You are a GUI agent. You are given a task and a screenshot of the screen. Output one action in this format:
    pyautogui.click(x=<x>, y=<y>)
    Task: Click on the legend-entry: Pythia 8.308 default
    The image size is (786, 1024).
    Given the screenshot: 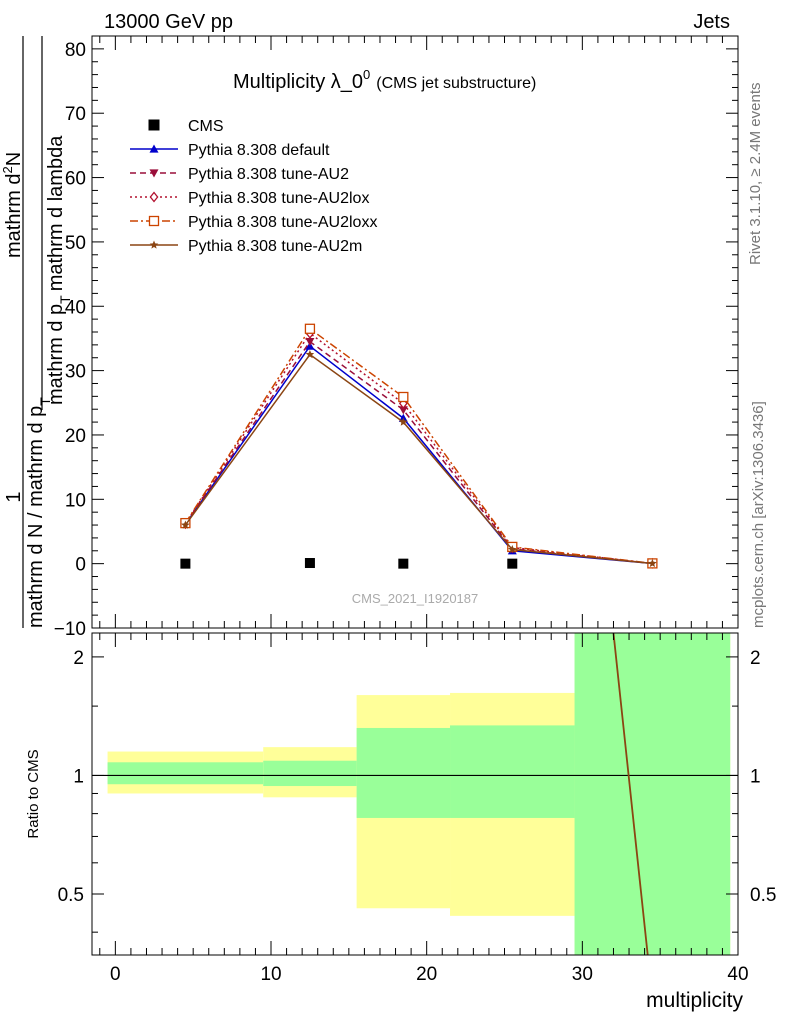 What is the action you would take?
    pyautogui.click(x=230, y=150)
    